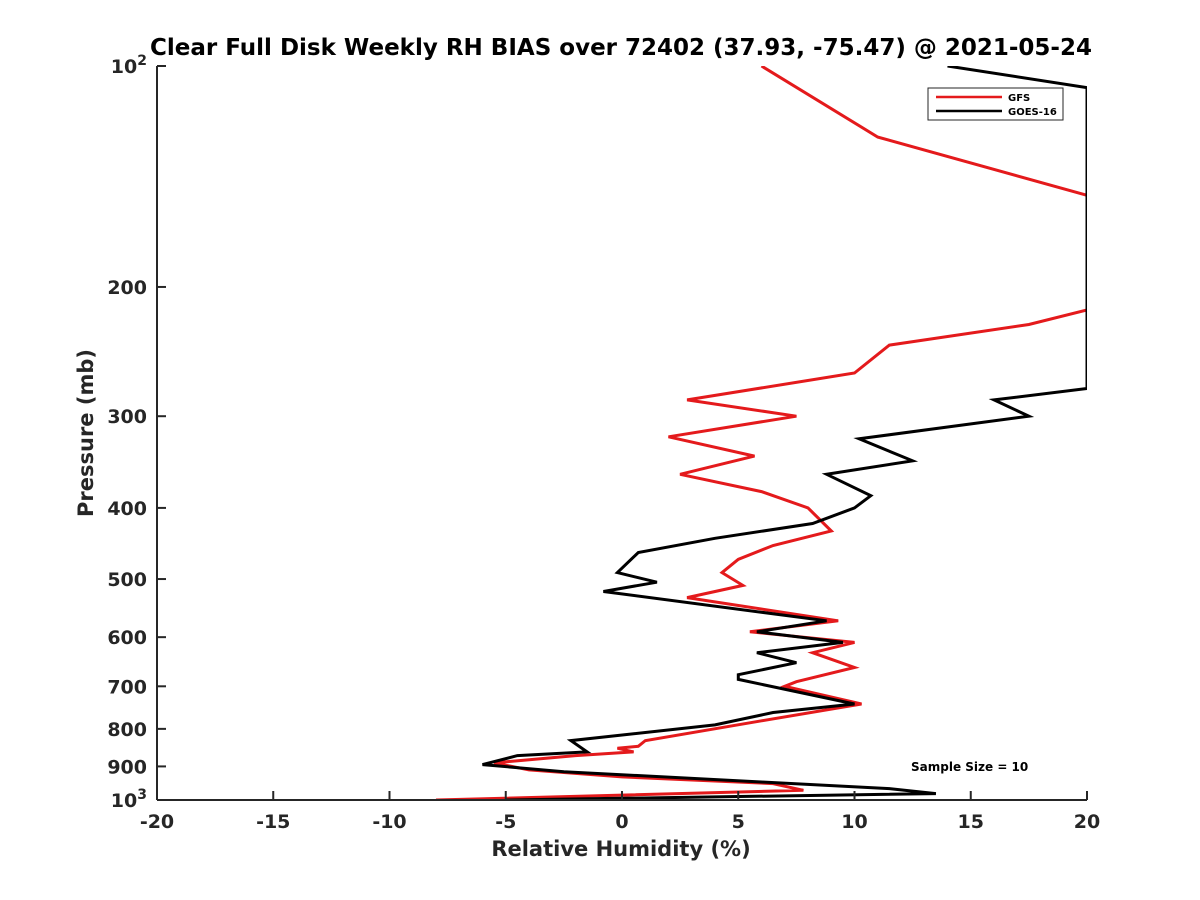  What do you see at coordinates (127, 687) in the screenshot?
I see `y-tick-label: 700` at bounding box center [127, 687].